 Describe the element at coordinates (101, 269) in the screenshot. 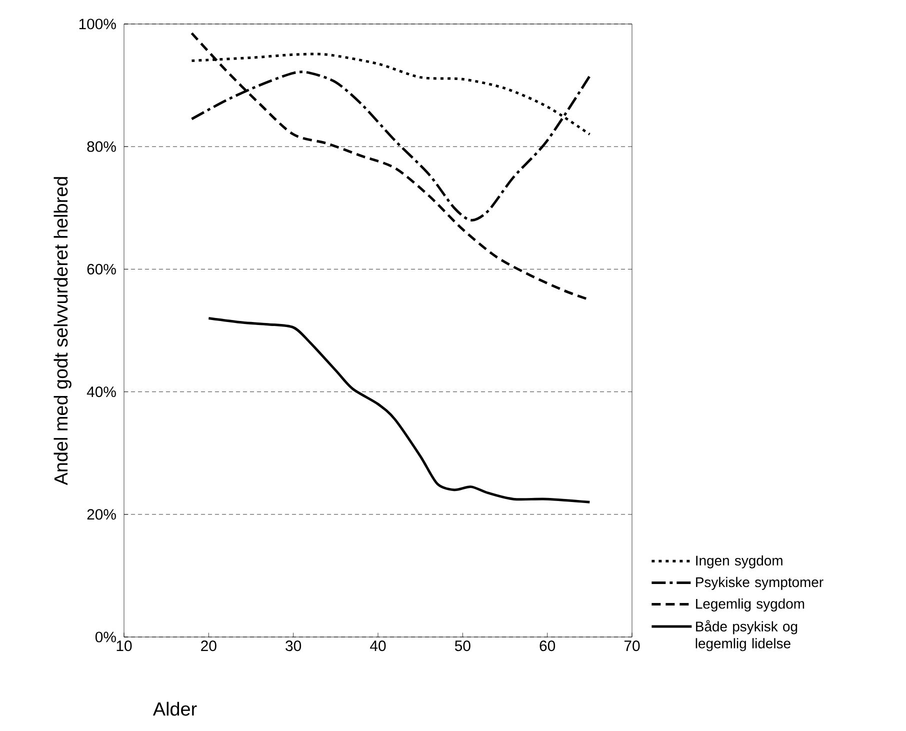

I see `y-tick-label: 60%` at that location.